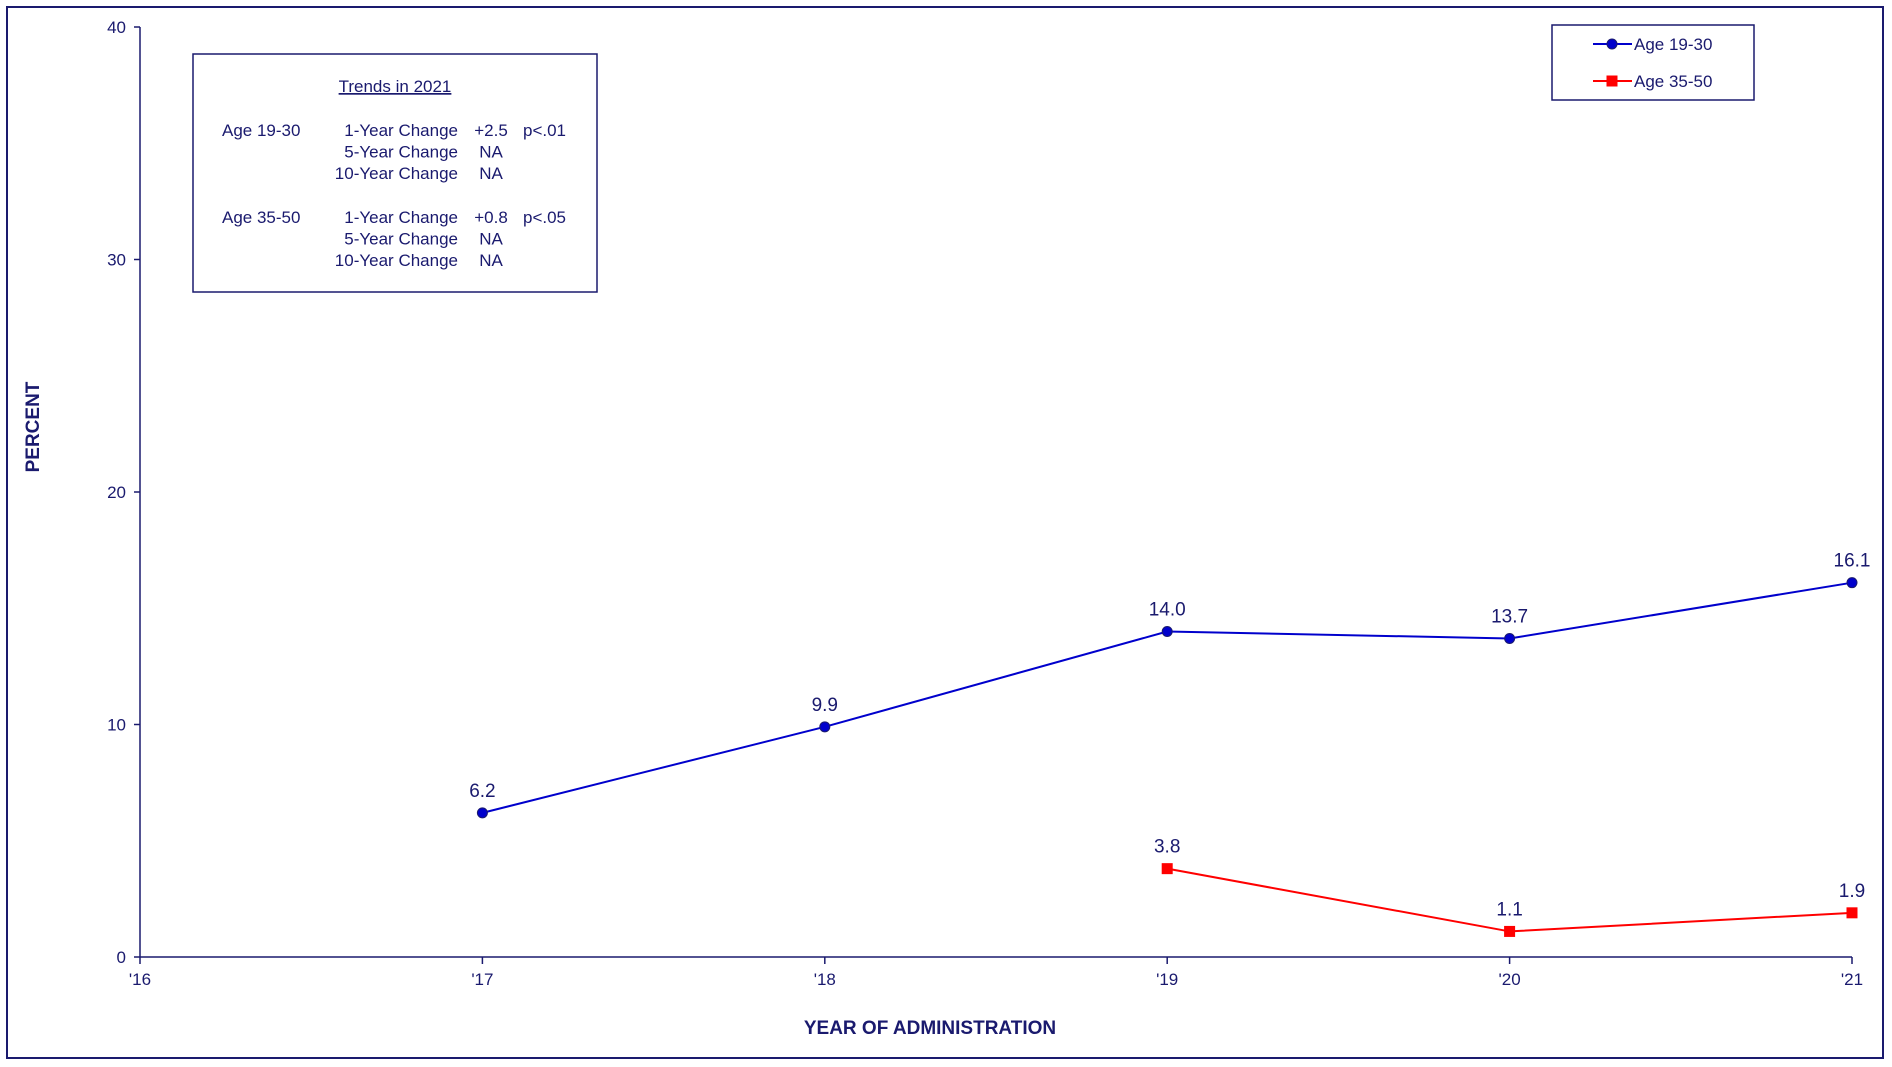 The height and width of the screenshot is (1067, 1892). What do you see at coordinates (482, 979) in the screenshot?
I see `x-tick-label: '17` at bounding box center [482, 979].